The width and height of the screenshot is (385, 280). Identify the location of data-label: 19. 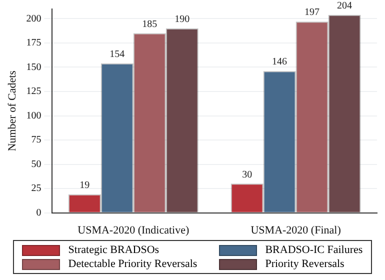
(85, 185).